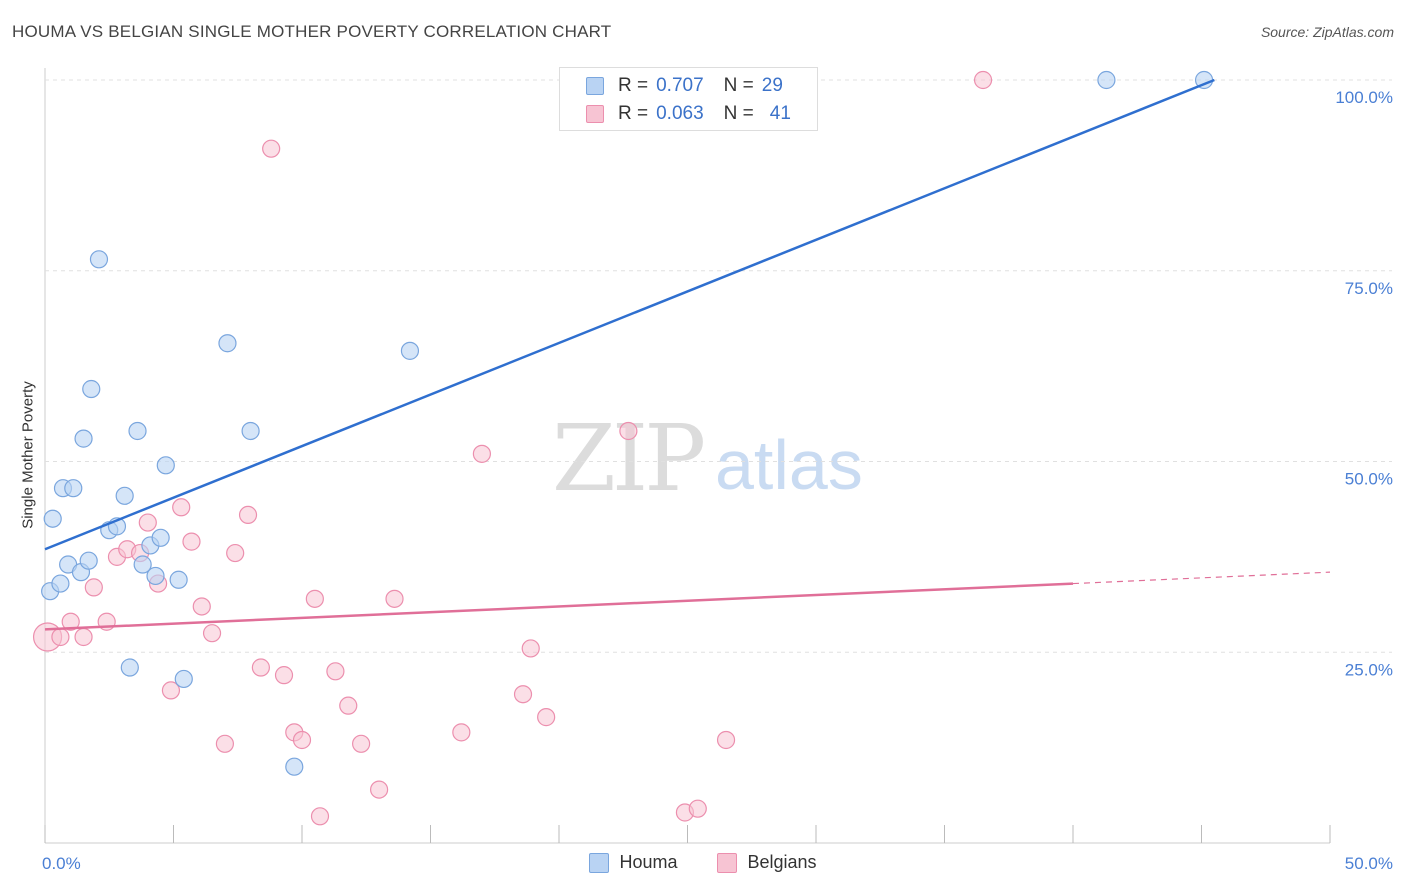 The height and width of the screenshot is (892, 1406). What do you see at coordinates (727, 862) in the screenshot?
I see `belgians-swatch` at bounding box center [727, 862].